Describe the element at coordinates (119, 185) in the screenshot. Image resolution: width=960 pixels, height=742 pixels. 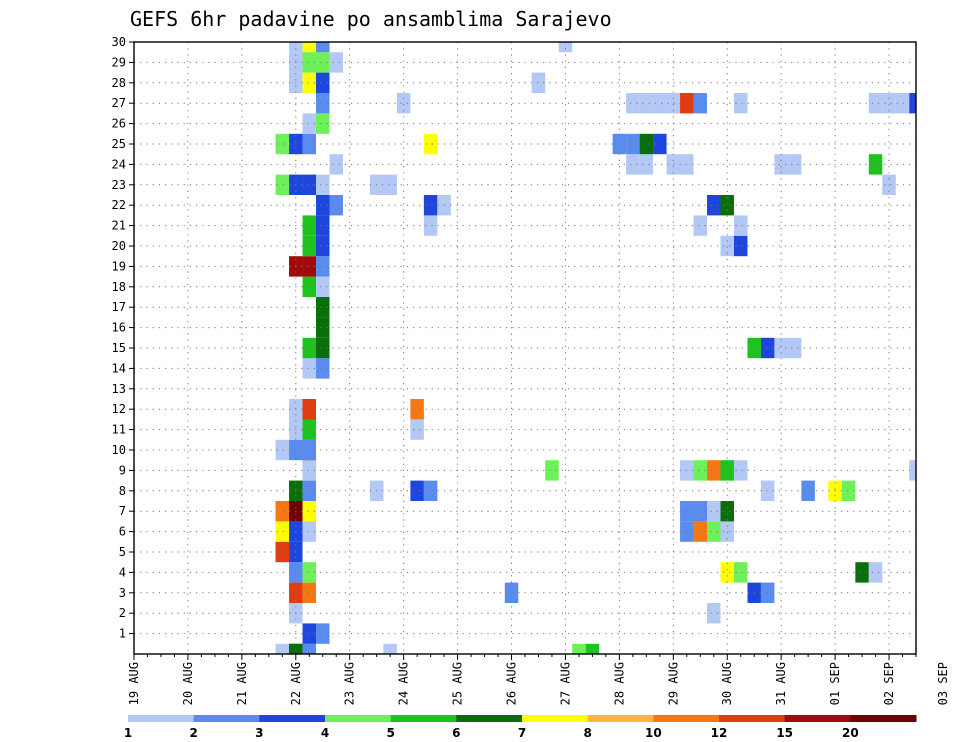
I see `y-tick-label: 23` at that location.